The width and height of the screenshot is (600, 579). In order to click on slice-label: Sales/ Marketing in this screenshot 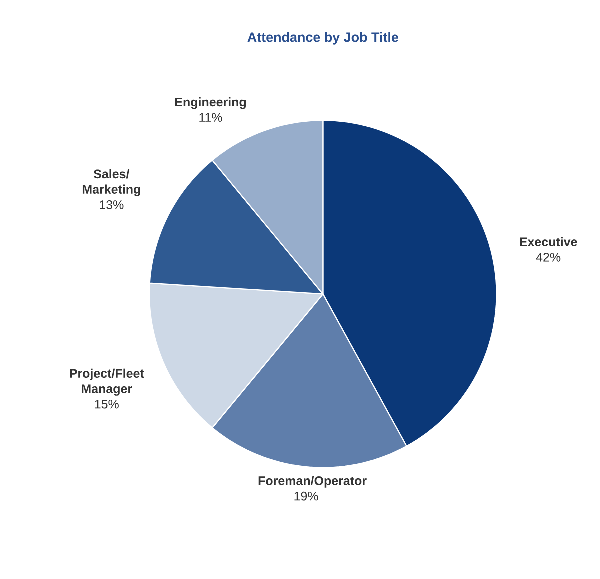, I will do `click(111, 183)`.